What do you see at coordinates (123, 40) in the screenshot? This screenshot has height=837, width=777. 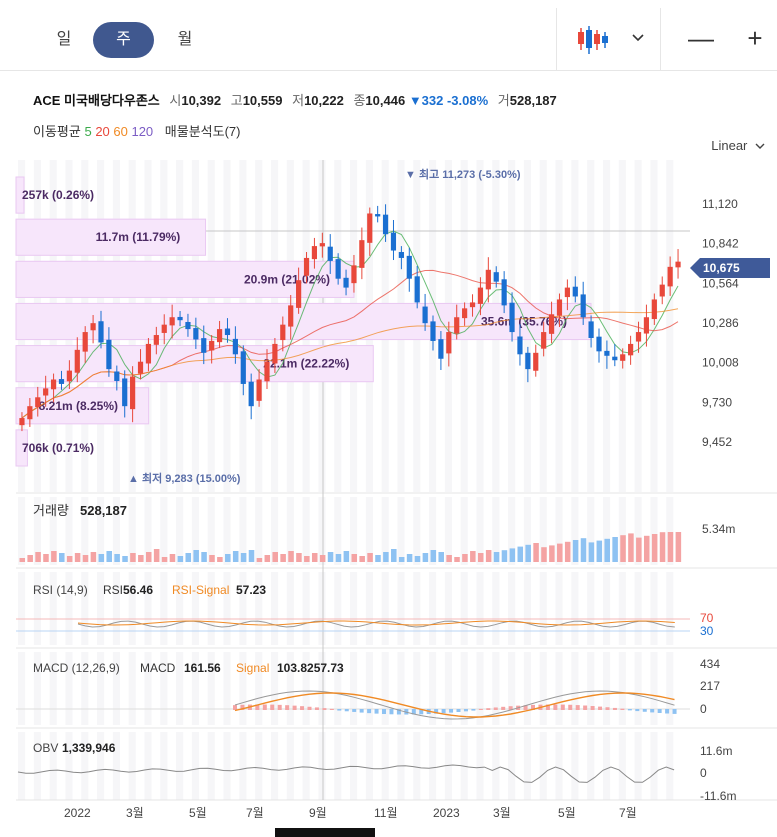 I see `tab-week: 주` at bounding box center [123, 40].